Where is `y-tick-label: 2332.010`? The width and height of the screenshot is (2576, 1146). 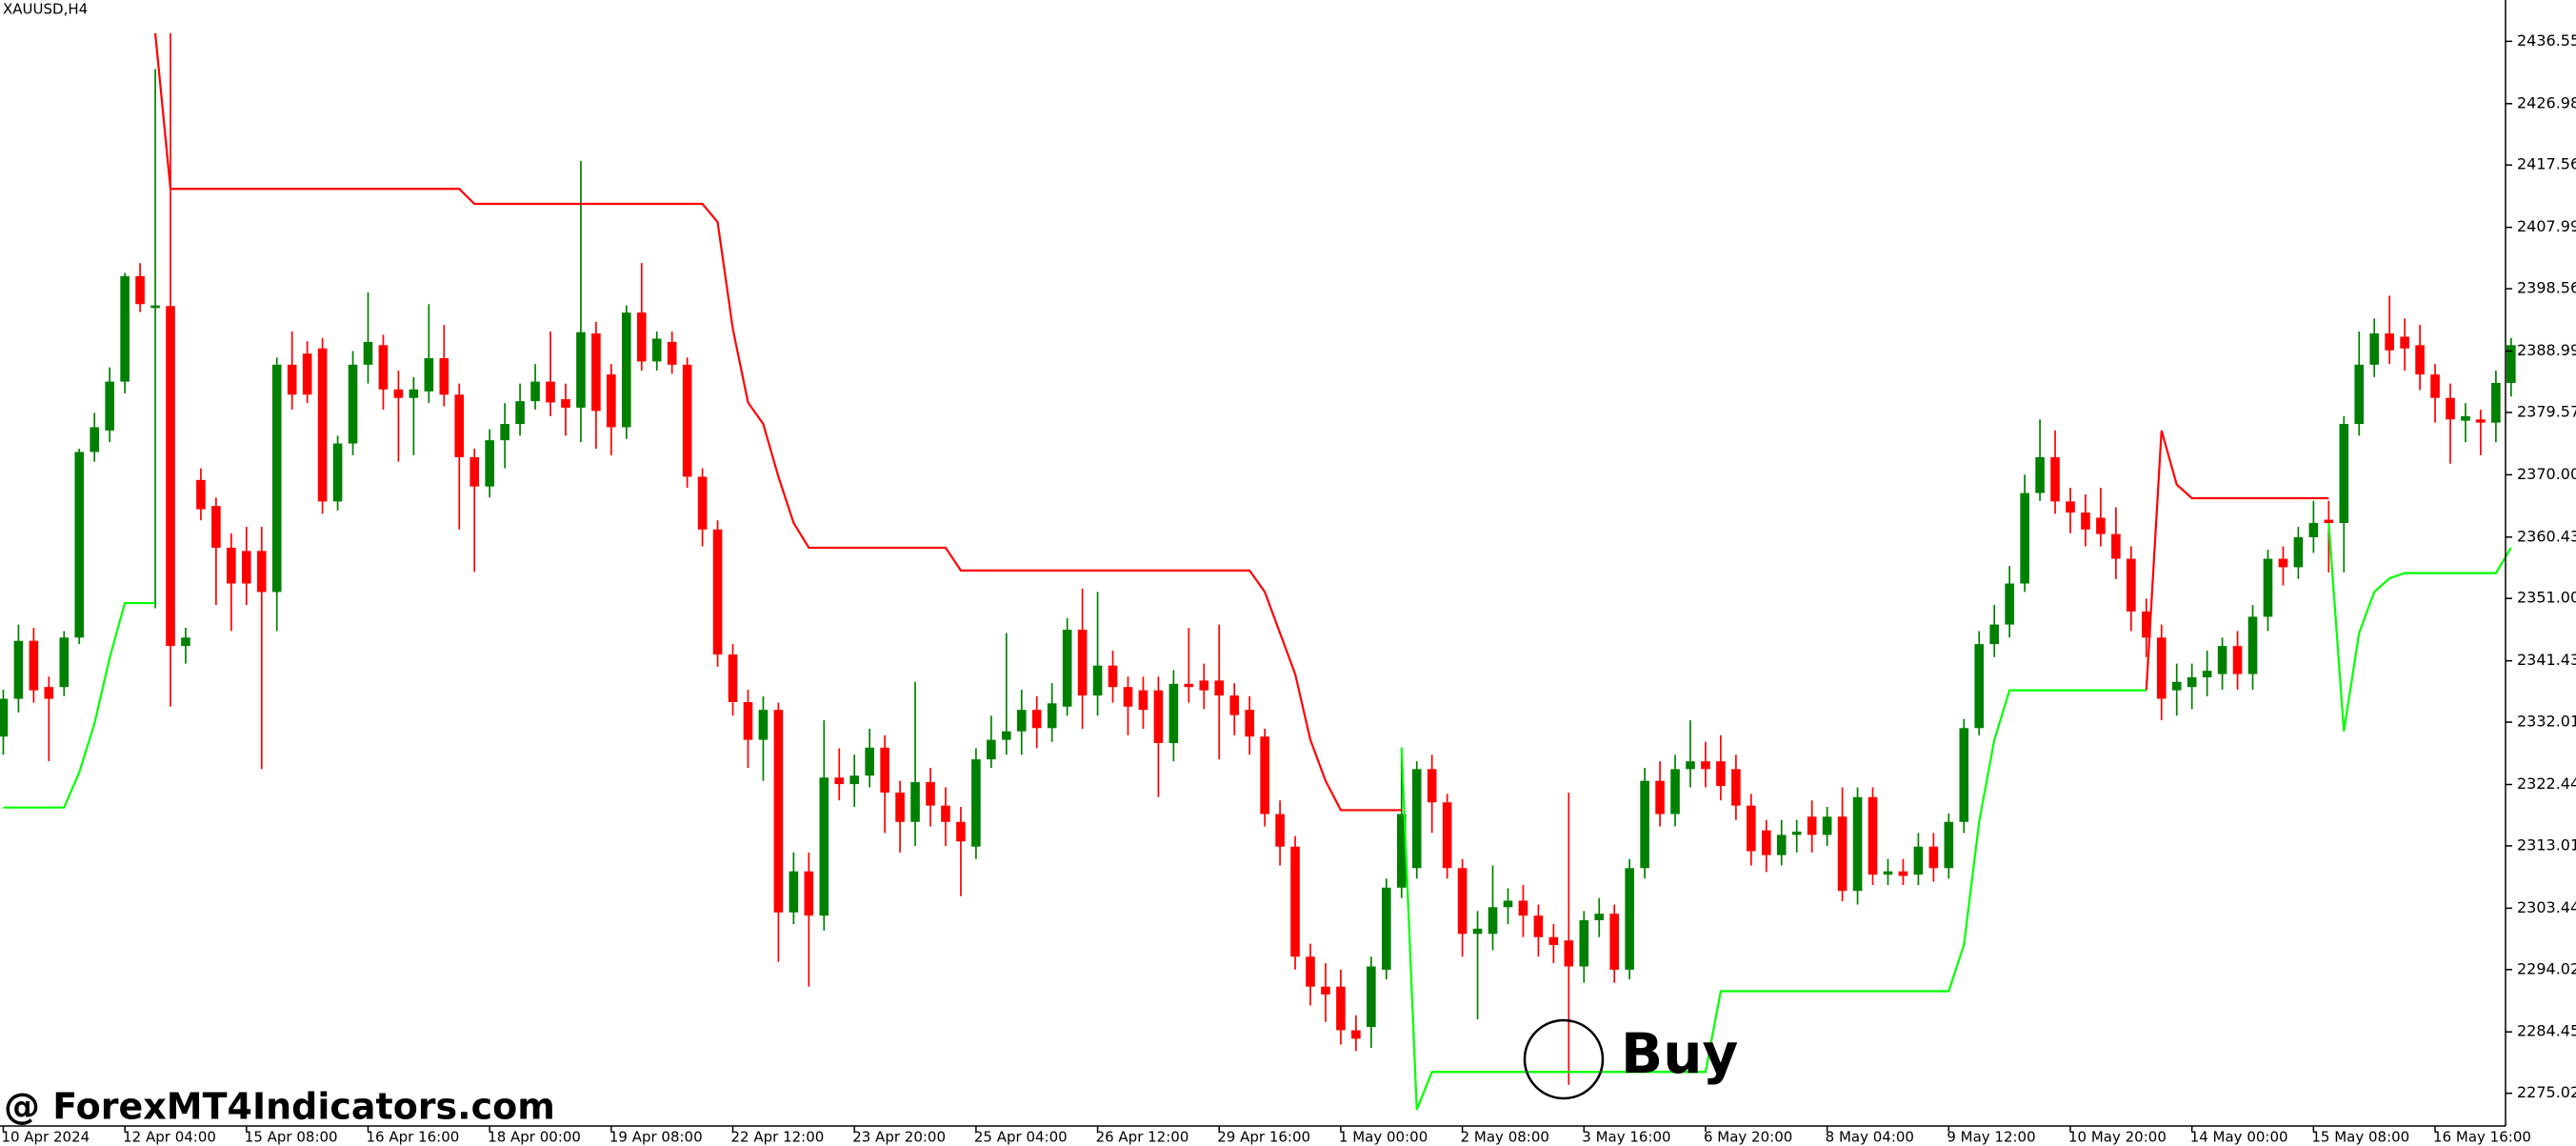 y-tick-label: 2332.010 is located at coordinates (2546, 722).